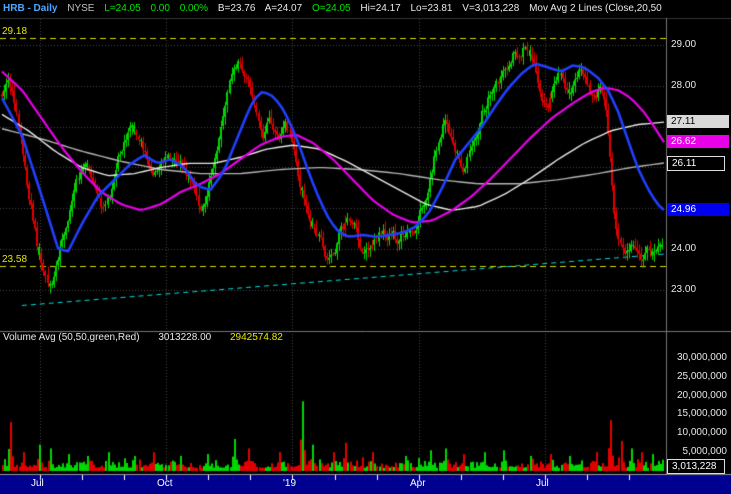  Describe the element at coordinates (71, 337) in the screenshot. I see `volume-indicator-name: Volume Avg (50,50,green,Red)` at that location.